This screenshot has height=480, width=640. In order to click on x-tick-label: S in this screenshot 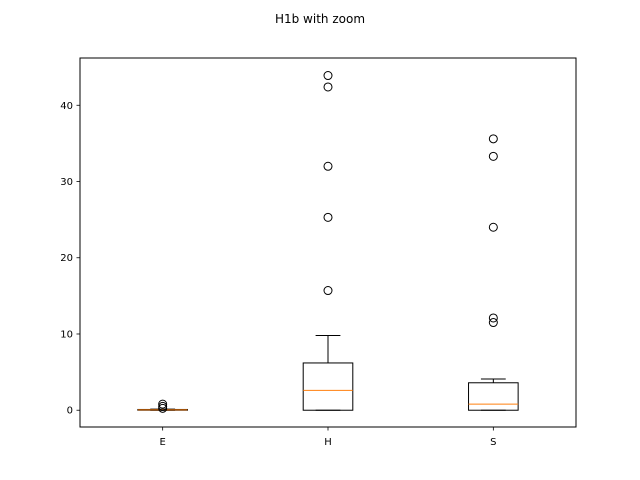, I will do `click(493, 442)`.